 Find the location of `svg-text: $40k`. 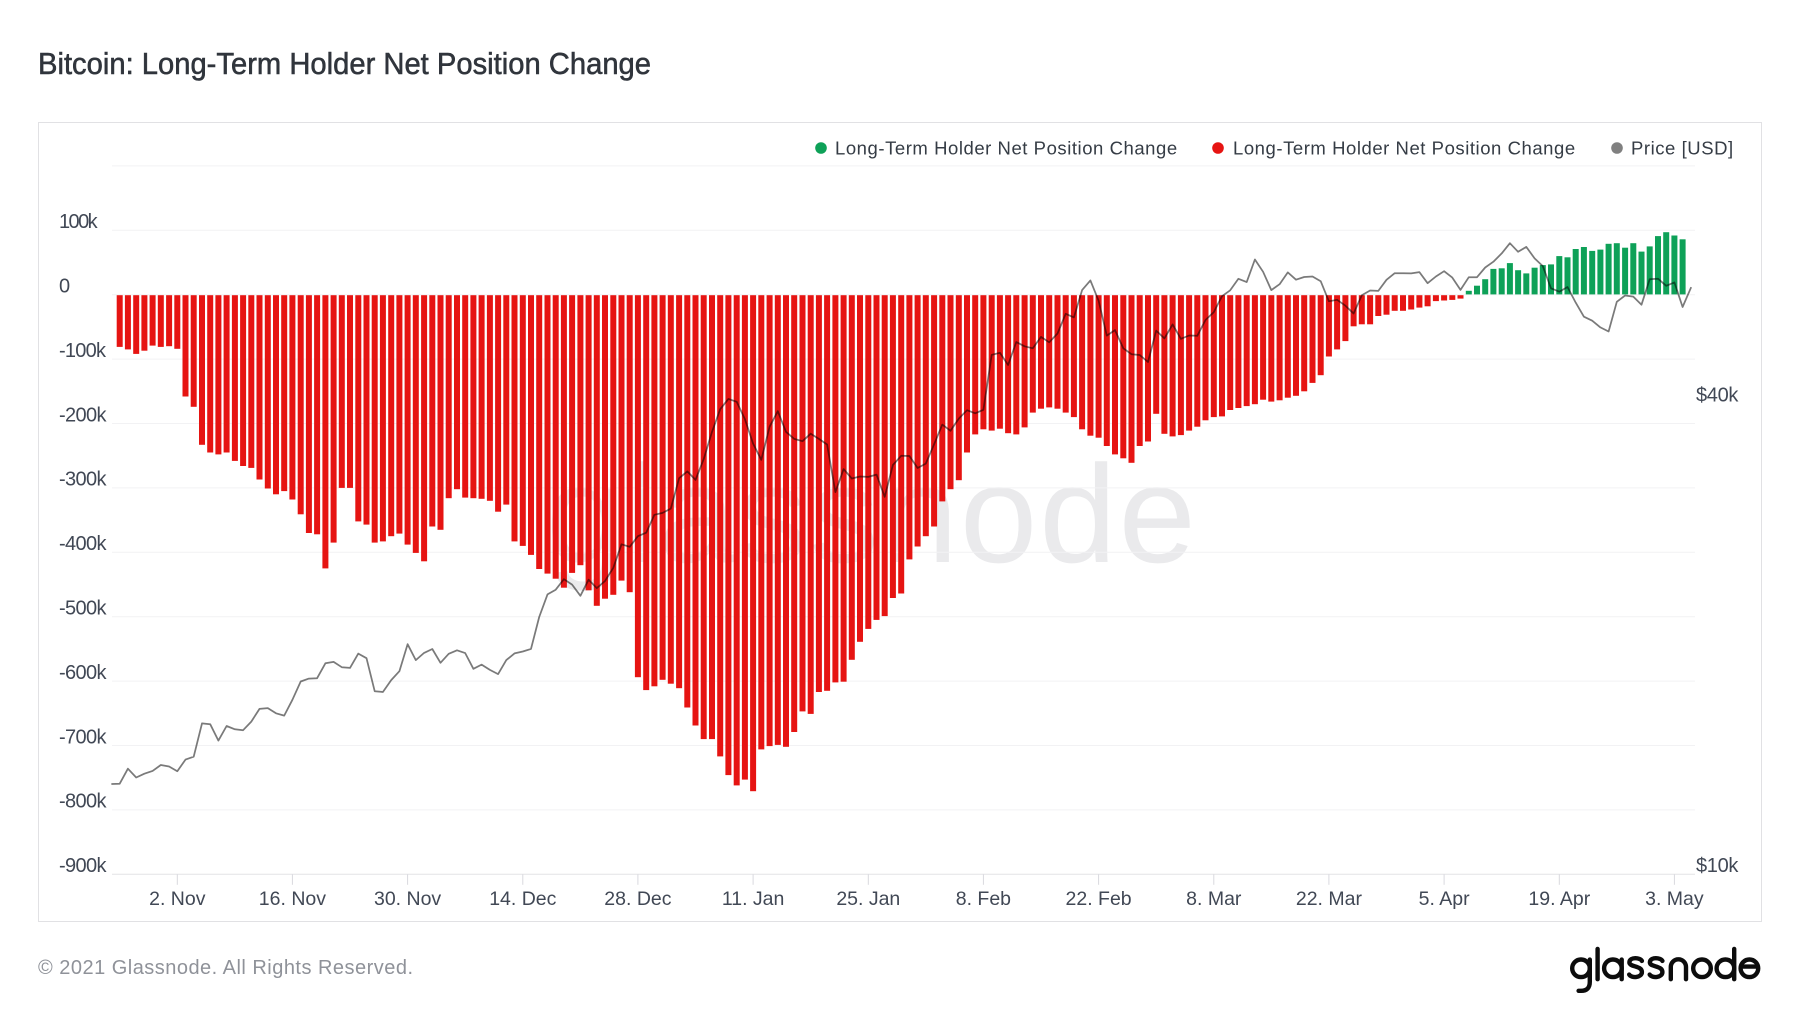

svg-text: $40k is located at coordinates (1717, 396).